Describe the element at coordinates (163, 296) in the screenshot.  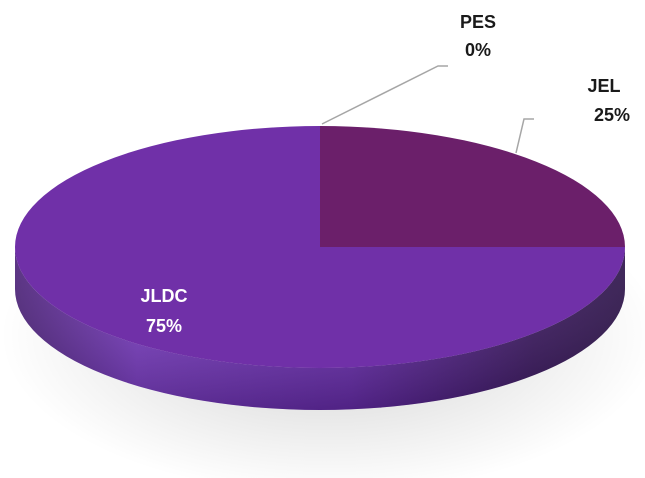
I see `data-label-jldc-name: JLDC` at that location.